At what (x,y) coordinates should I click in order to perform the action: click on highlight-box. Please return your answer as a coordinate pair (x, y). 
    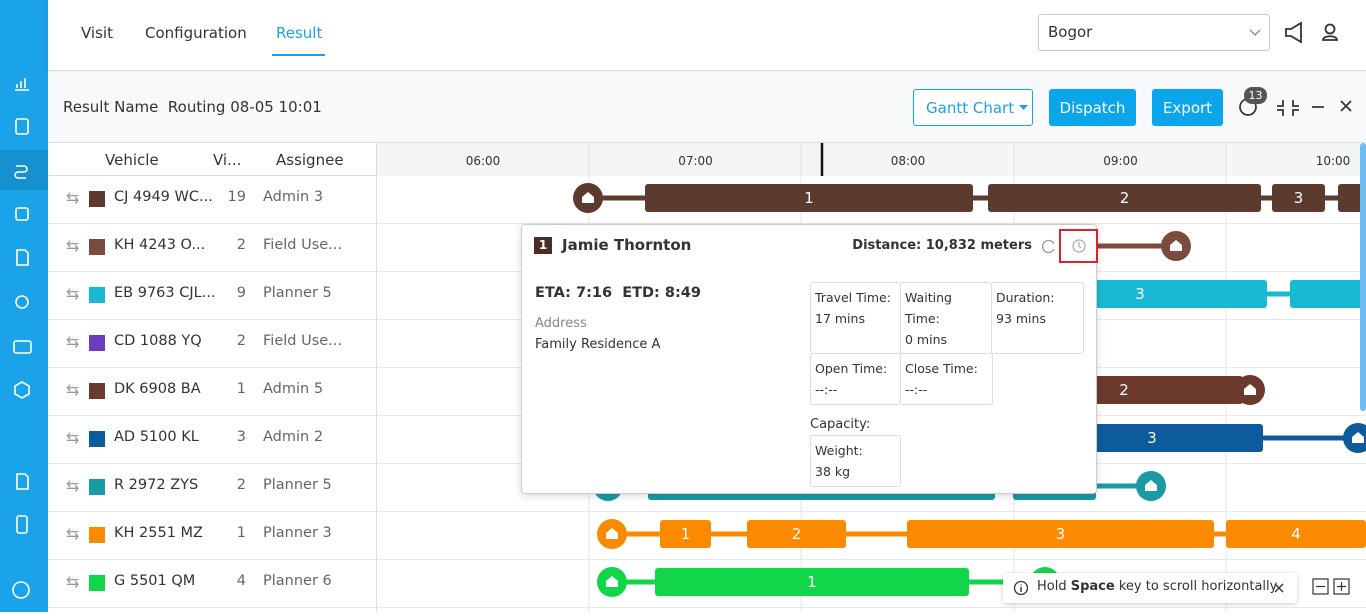
    Looking at the image, I should click on (1078, 246).